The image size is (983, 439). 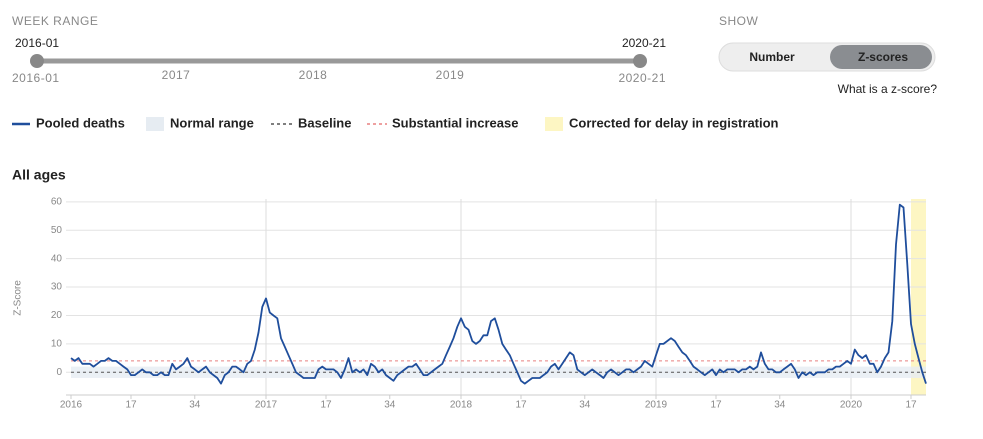 I want to click on y-tick-label: 40, so click(x=57, y=258).